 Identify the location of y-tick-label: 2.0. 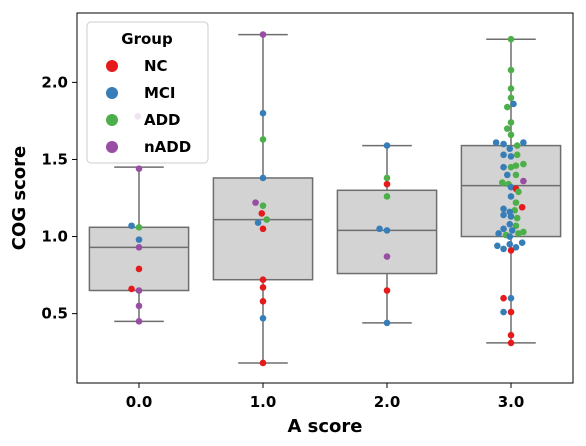
(54, 82).